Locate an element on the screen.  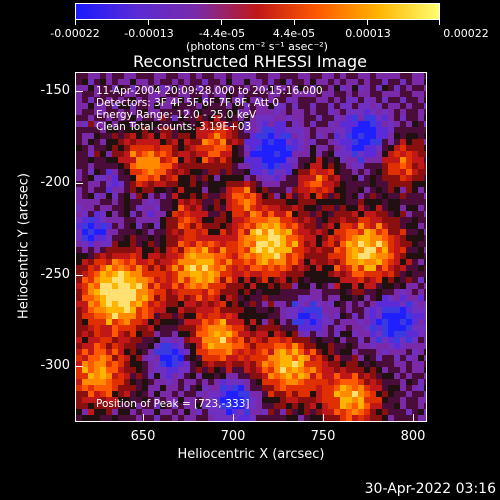
colorbar-label: 0.00022 is located at coordinates (466, 33).